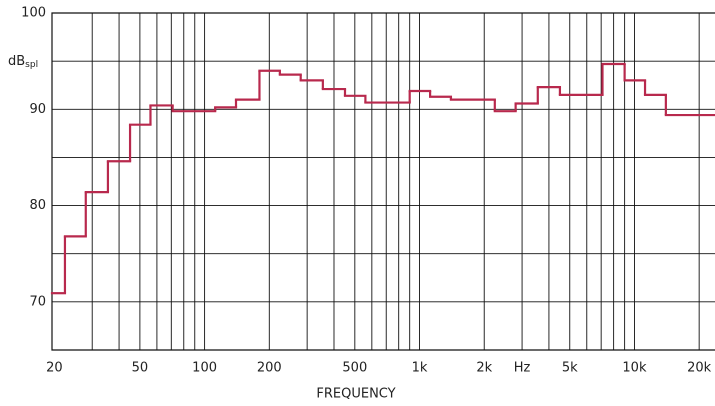 The width and height of the screenshot is (715, 406). Describe the element at coordinates (484, 368) in the screenshot. I see `x-tick-label: 2k` at that location.